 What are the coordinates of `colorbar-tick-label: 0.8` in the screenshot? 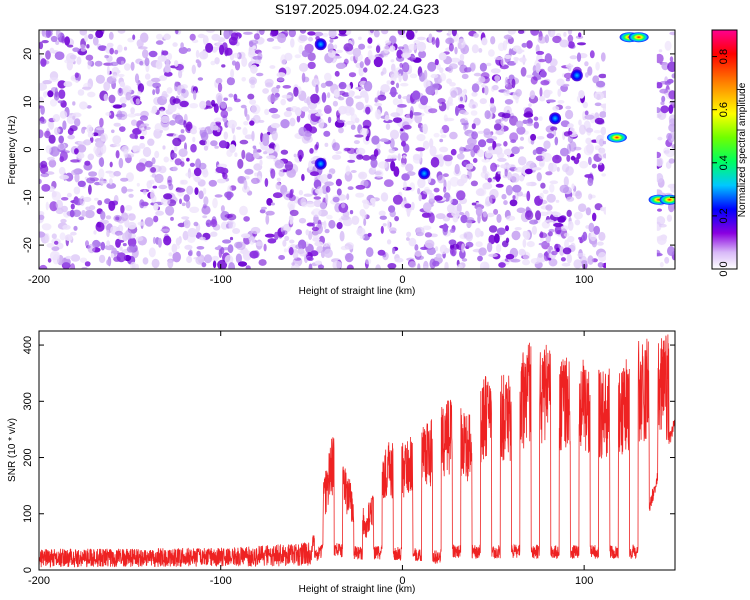 It's located at (724, 56).